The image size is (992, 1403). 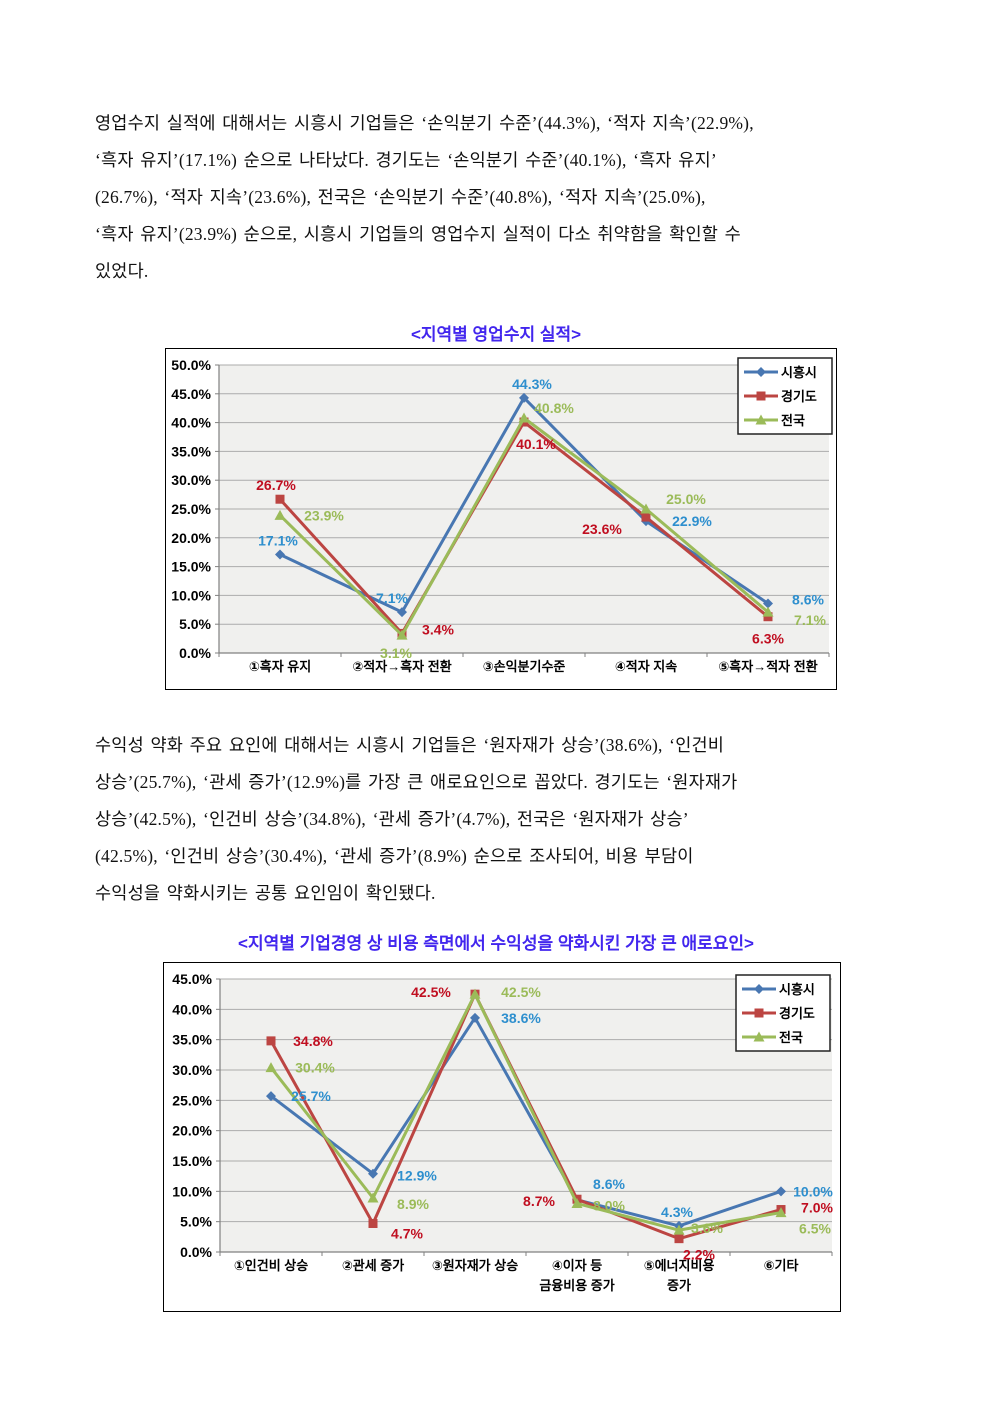 I want to click on data-label: 6.3%, so click(x=768, y=639).